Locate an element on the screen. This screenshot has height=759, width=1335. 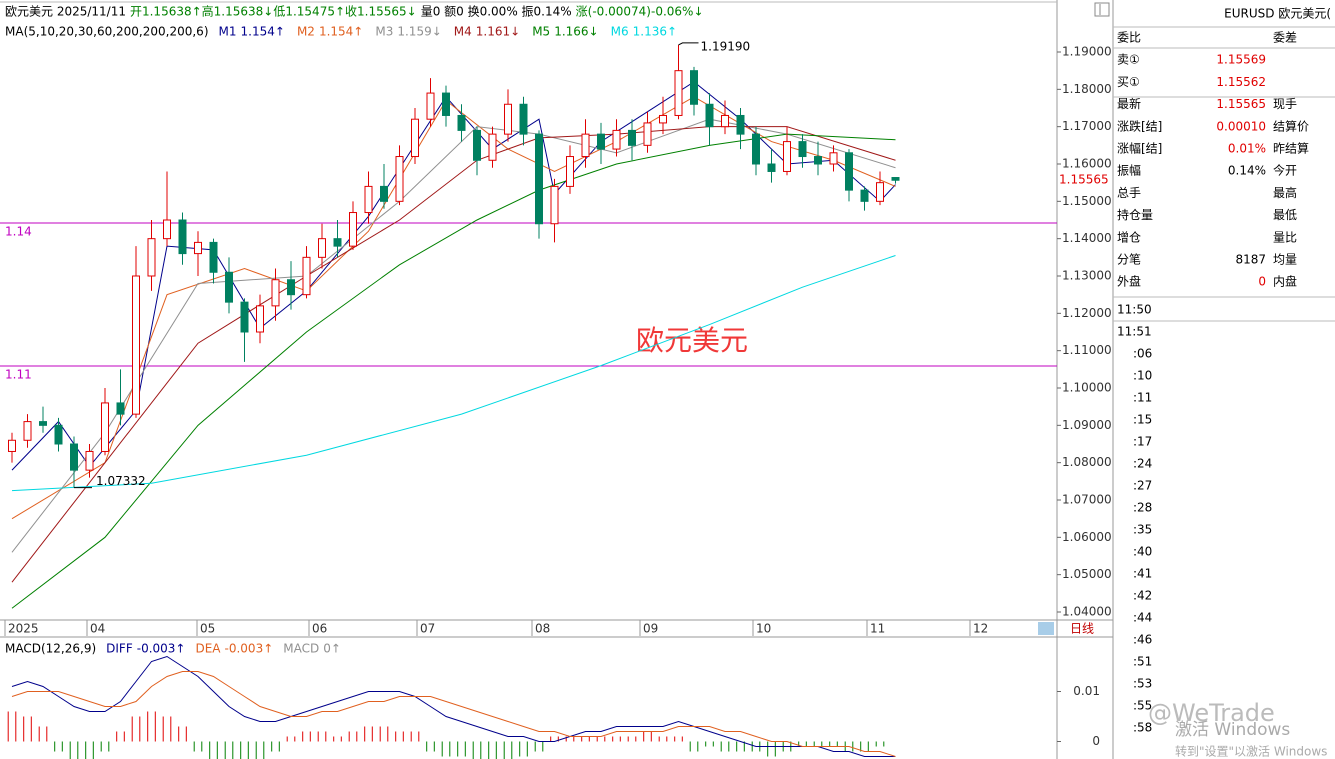
date-label: 06 is located at coordinates (319, 629).